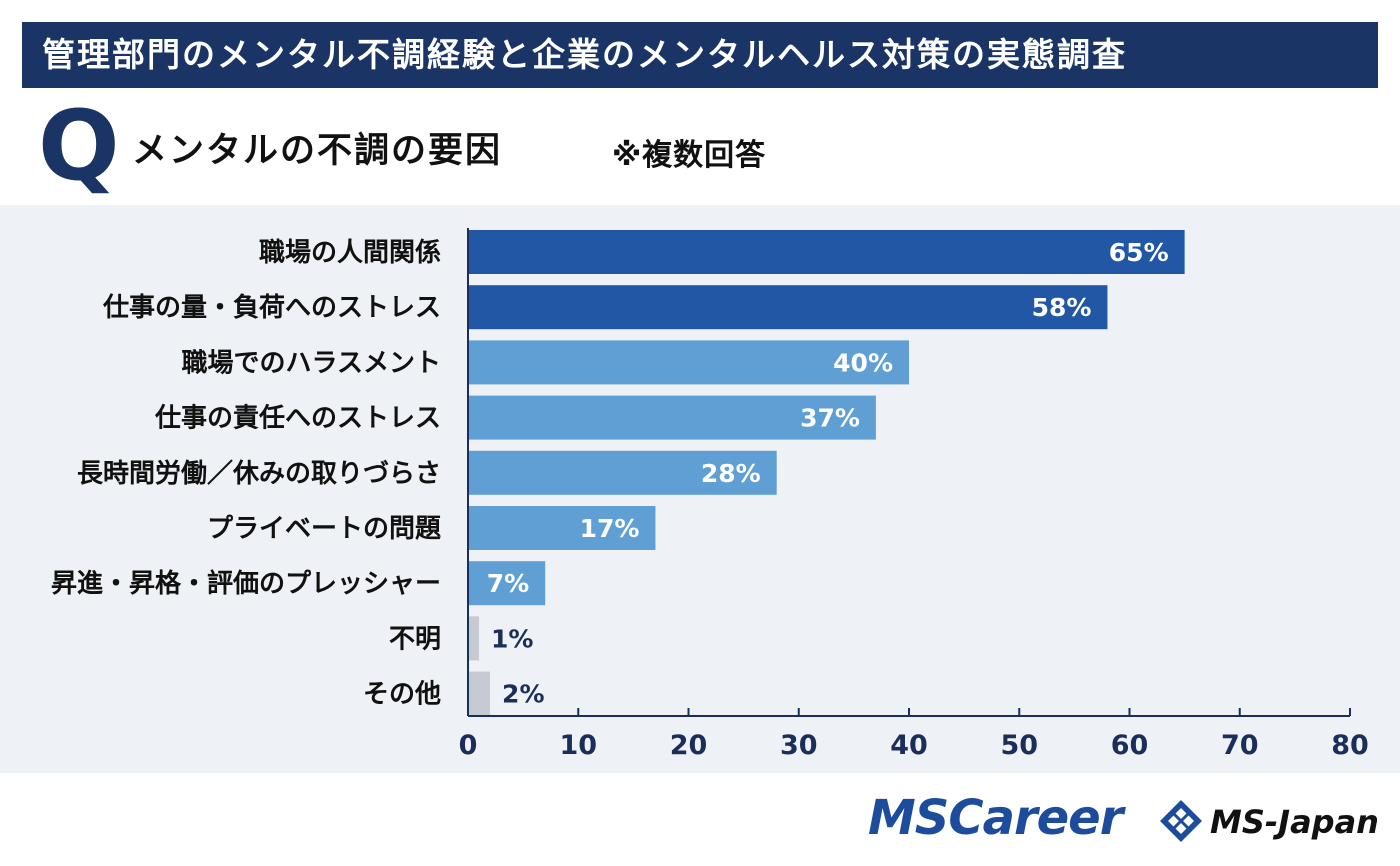  What do you see at coordinates (350, 253) in the screenshot?
I see `category-label-1: 職場の人間関係` at bounding box center [350, 253].